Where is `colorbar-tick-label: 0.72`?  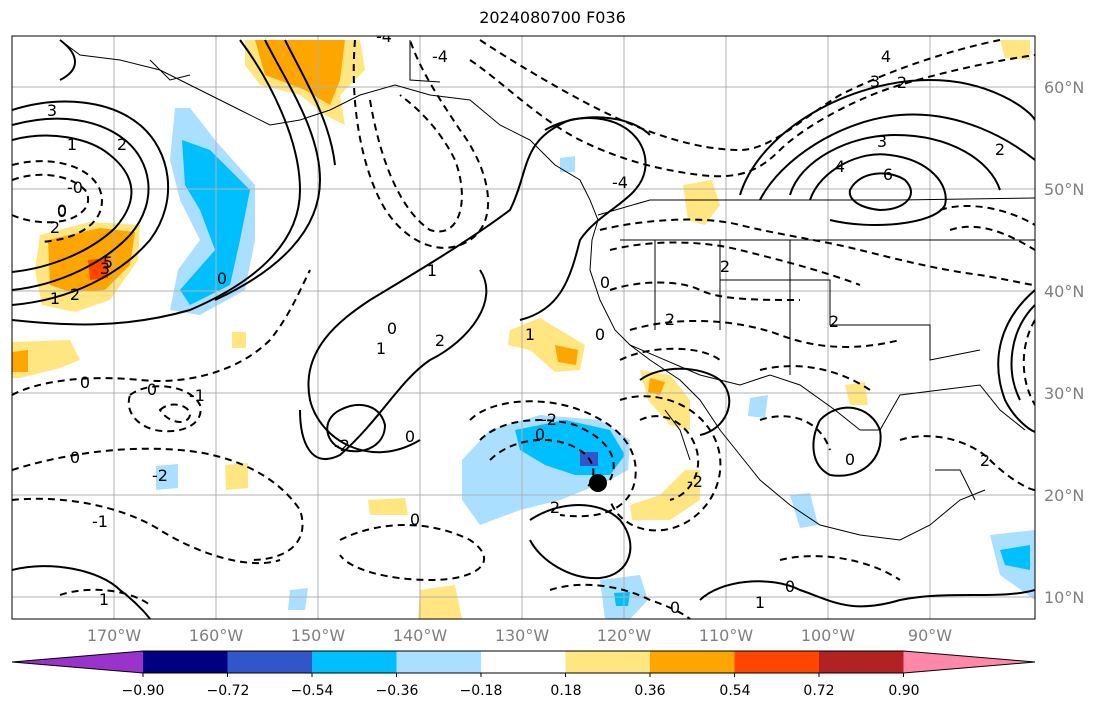 colorbar-tick-label: 0.72 is located at coordinates (819, 691).